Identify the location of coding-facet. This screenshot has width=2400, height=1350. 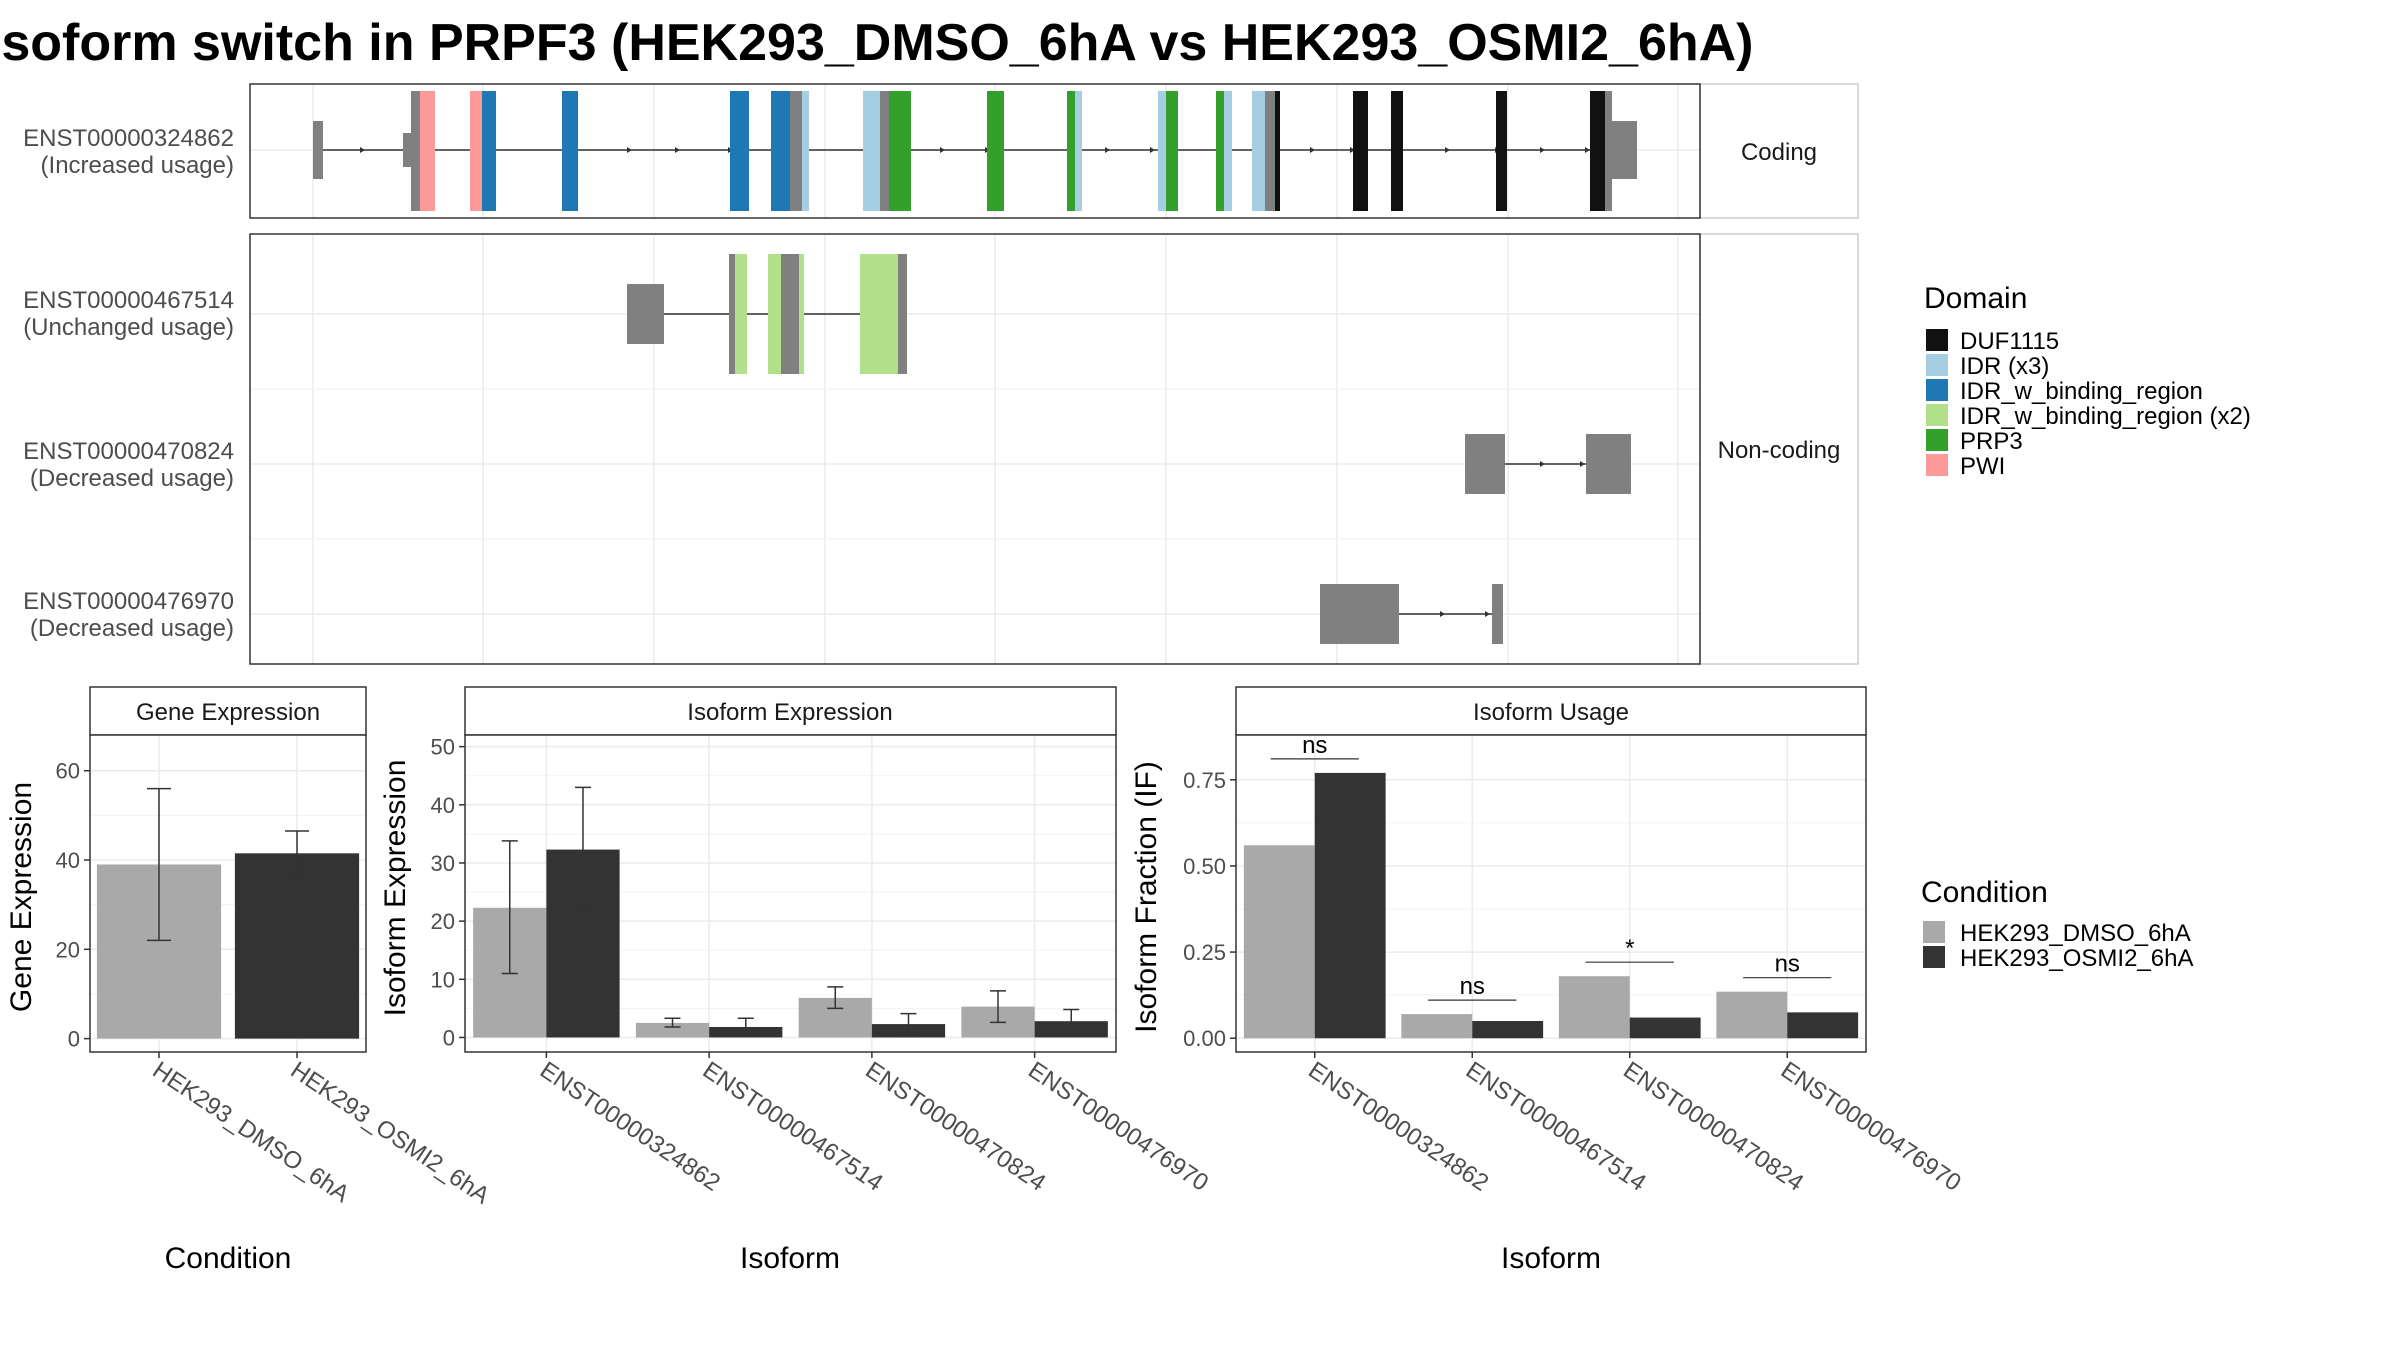
(975, 151).